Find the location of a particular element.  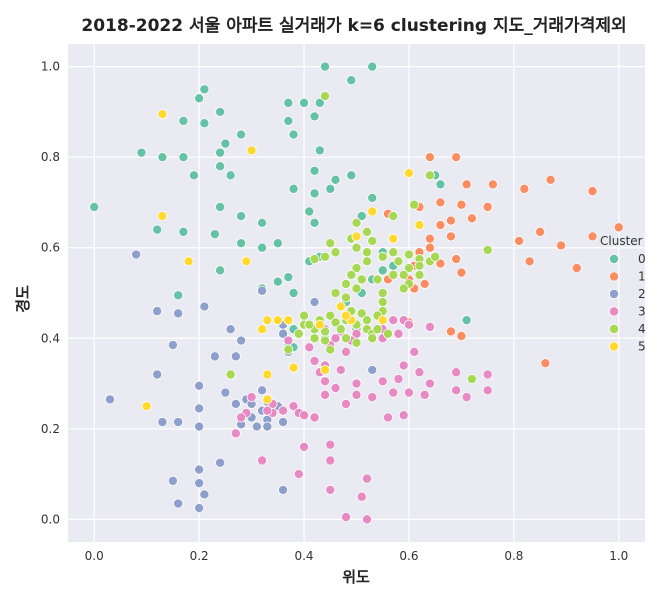

y-axis-ticks: 0.0 0.2 0.4 0.6 0.8 1.0 is located at coordinates (50, 293).